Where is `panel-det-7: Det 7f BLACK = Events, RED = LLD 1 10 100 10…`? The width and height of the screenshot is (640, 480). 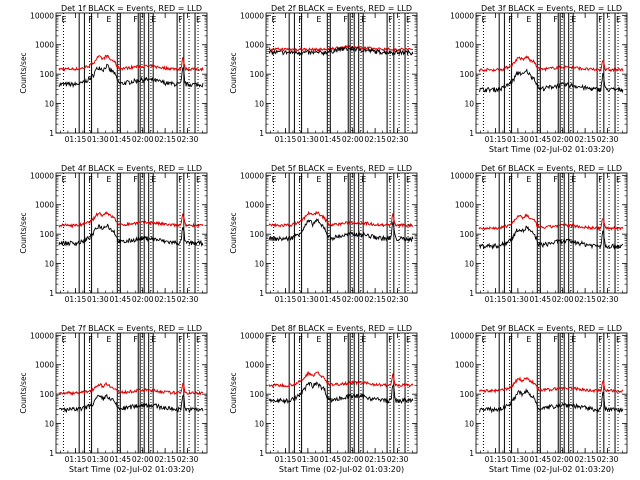
panel-det-7: Det 7f BLACK = Events, RED = LLD 1 10 100 10… is located at coordinates (113, 399).